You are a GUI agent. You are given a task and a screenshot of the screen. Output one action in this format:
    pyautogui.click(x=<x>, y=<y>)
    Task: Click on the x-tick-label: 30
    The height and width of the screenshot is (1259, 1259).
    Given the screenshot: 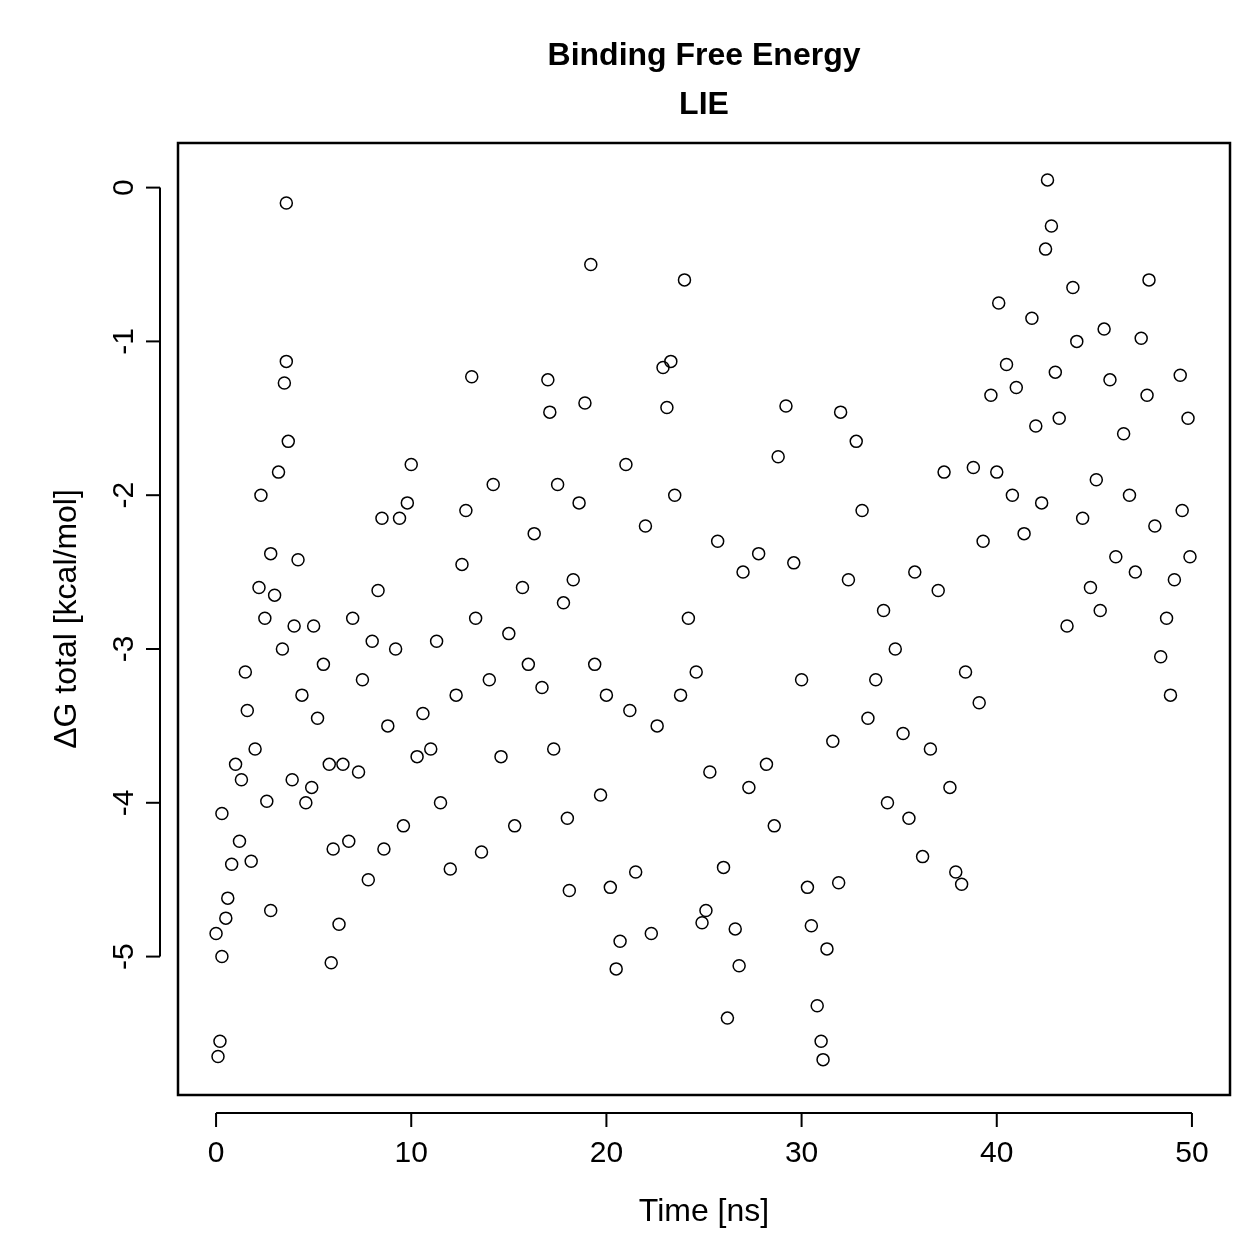 What is the action you would take?
    pyautogui.click(x=801, y=1151)
    